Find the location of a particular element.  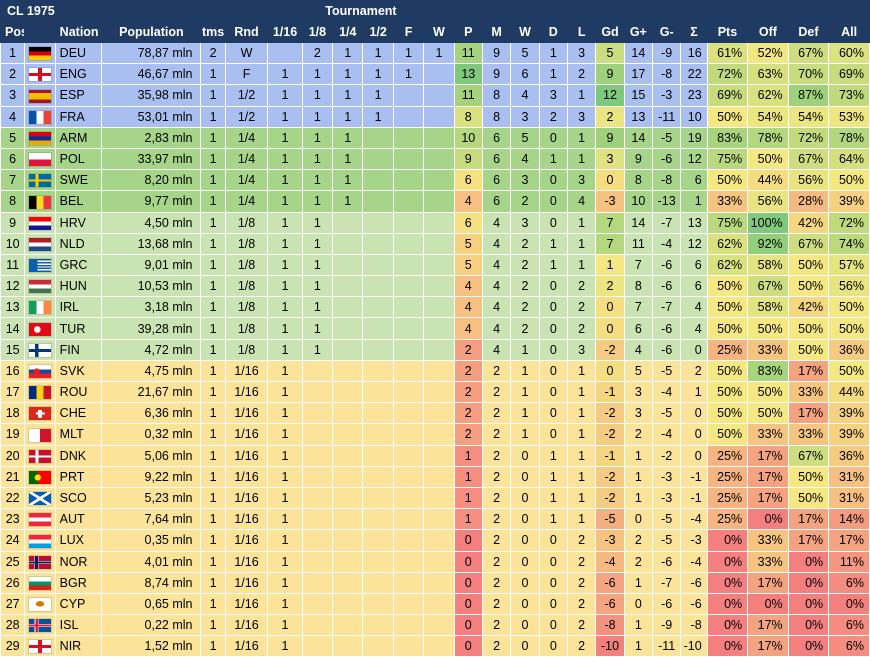

points-cell: 5 is located at coordinates (468, 243).